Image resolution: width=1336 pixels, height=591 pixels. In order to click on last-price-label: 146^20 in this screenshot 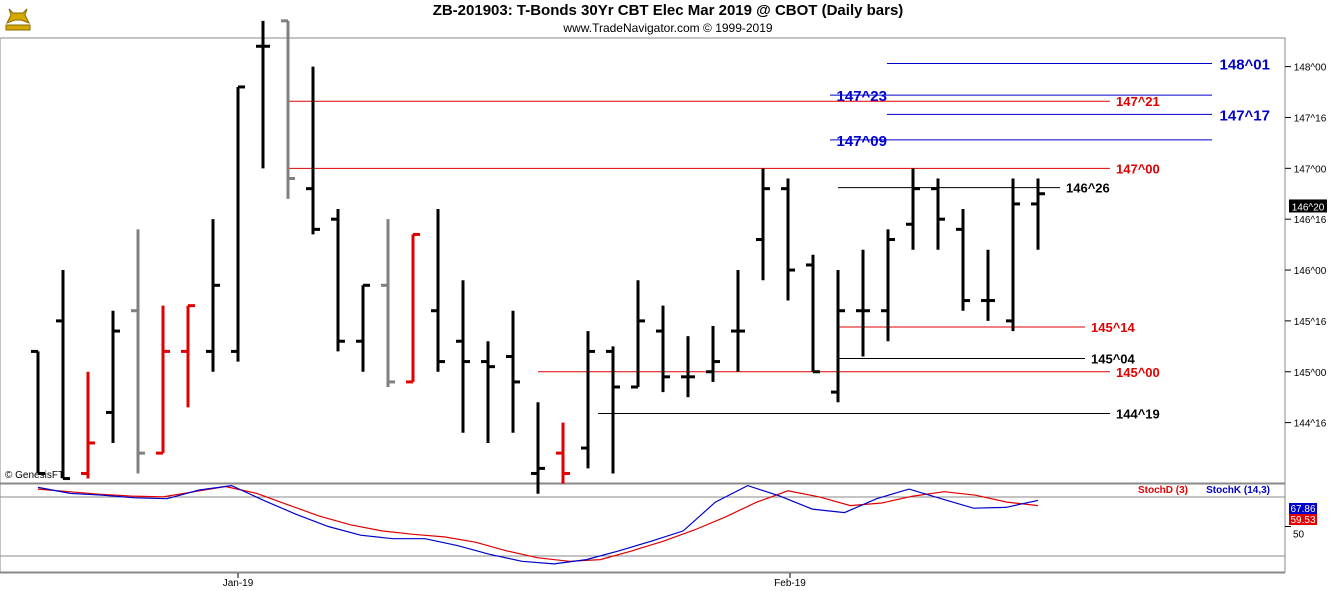, I will do `click(1308, 207)`.